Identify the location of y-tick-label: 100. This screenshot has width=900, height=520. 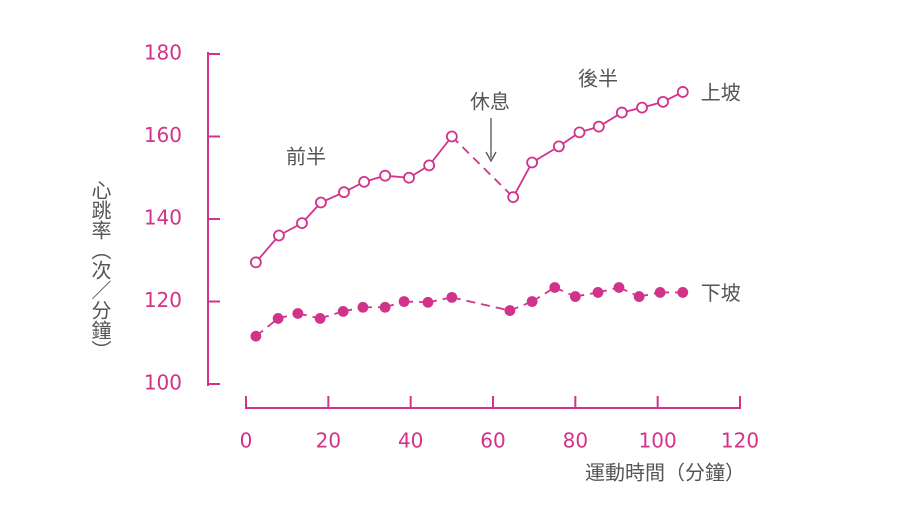
(163, 383).